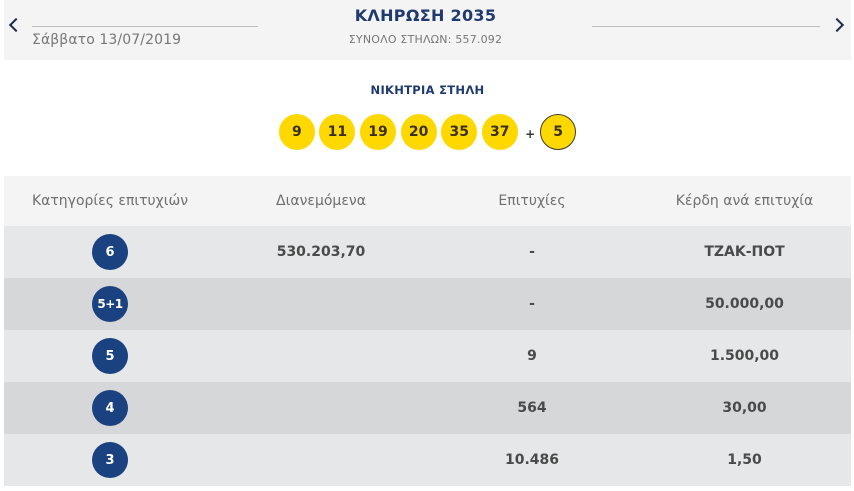  I want to click on draw-date: Σάββατο 13/07/2019, so click(107, 40).